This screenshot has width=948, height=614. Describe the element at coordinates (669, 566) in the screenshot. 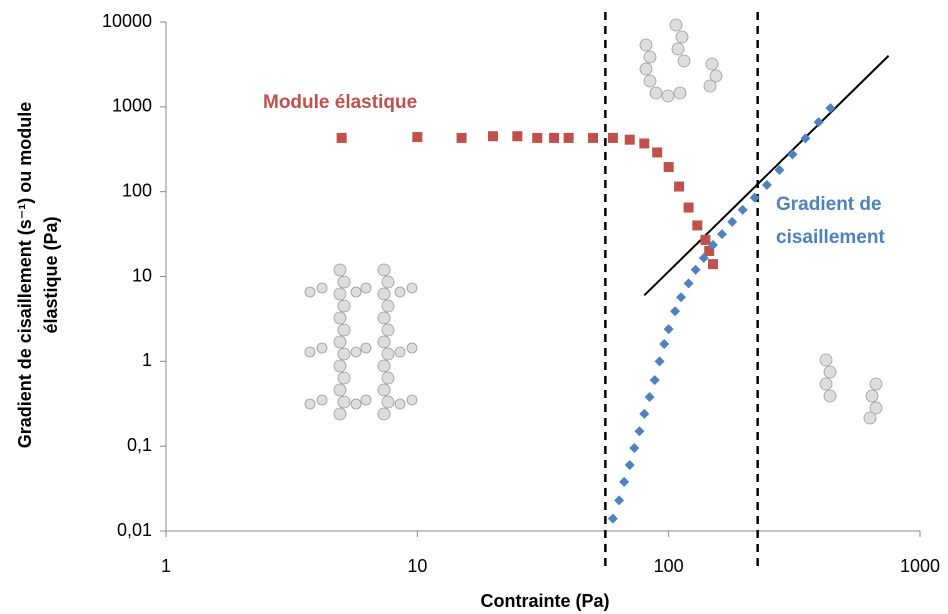

I see `x-tick-label: 100` at that location.